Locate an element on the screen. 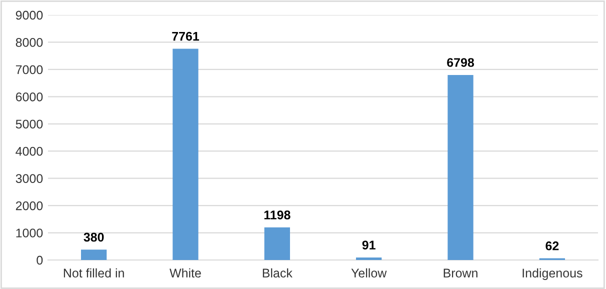  data-label: 6798 is located at coordinates (460, 62).